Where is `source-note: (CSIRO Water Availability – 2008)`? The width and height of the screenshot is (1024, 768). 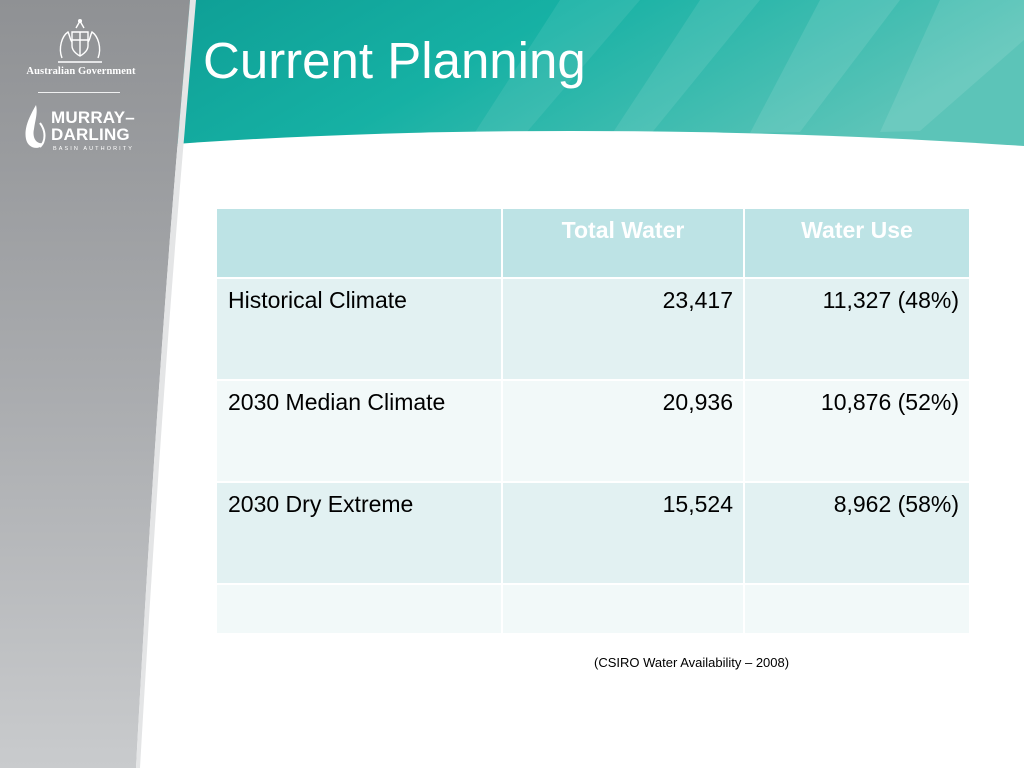 source-note: (CSIRO Water Availability – 2008) is located at coordinates (692, 662).